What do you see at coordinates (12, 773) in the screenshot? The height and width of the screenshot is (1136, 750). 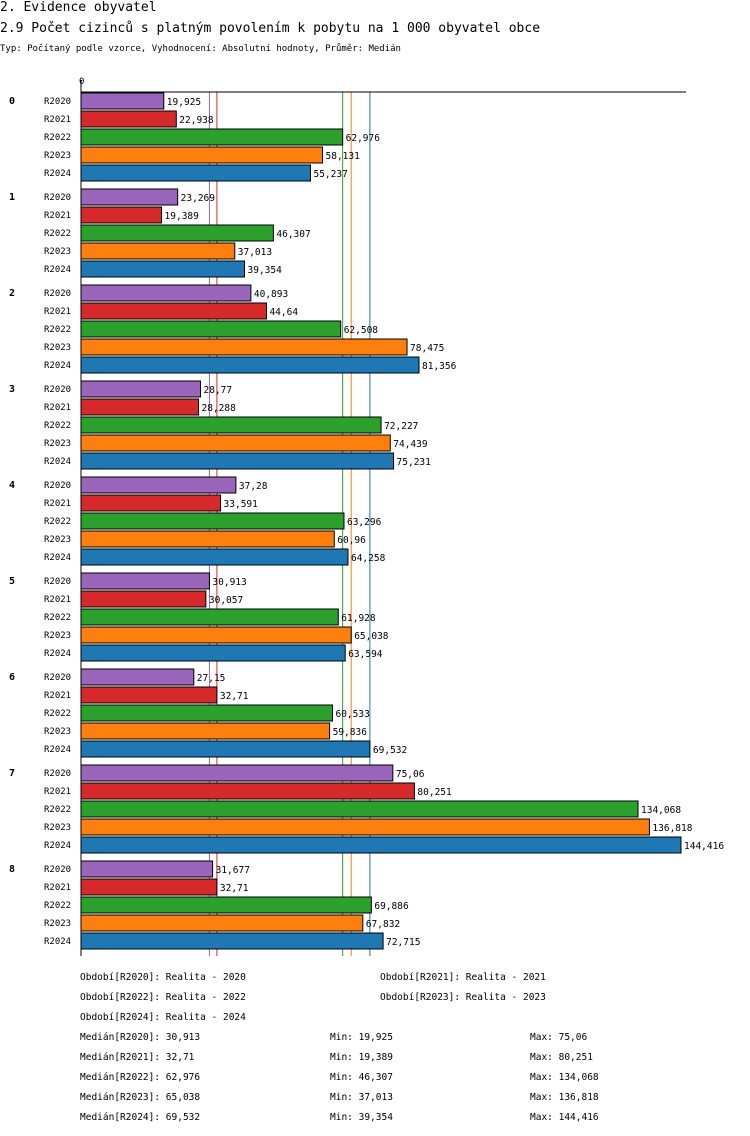 I see `category-label: 7` at bounding box center [12, 773].